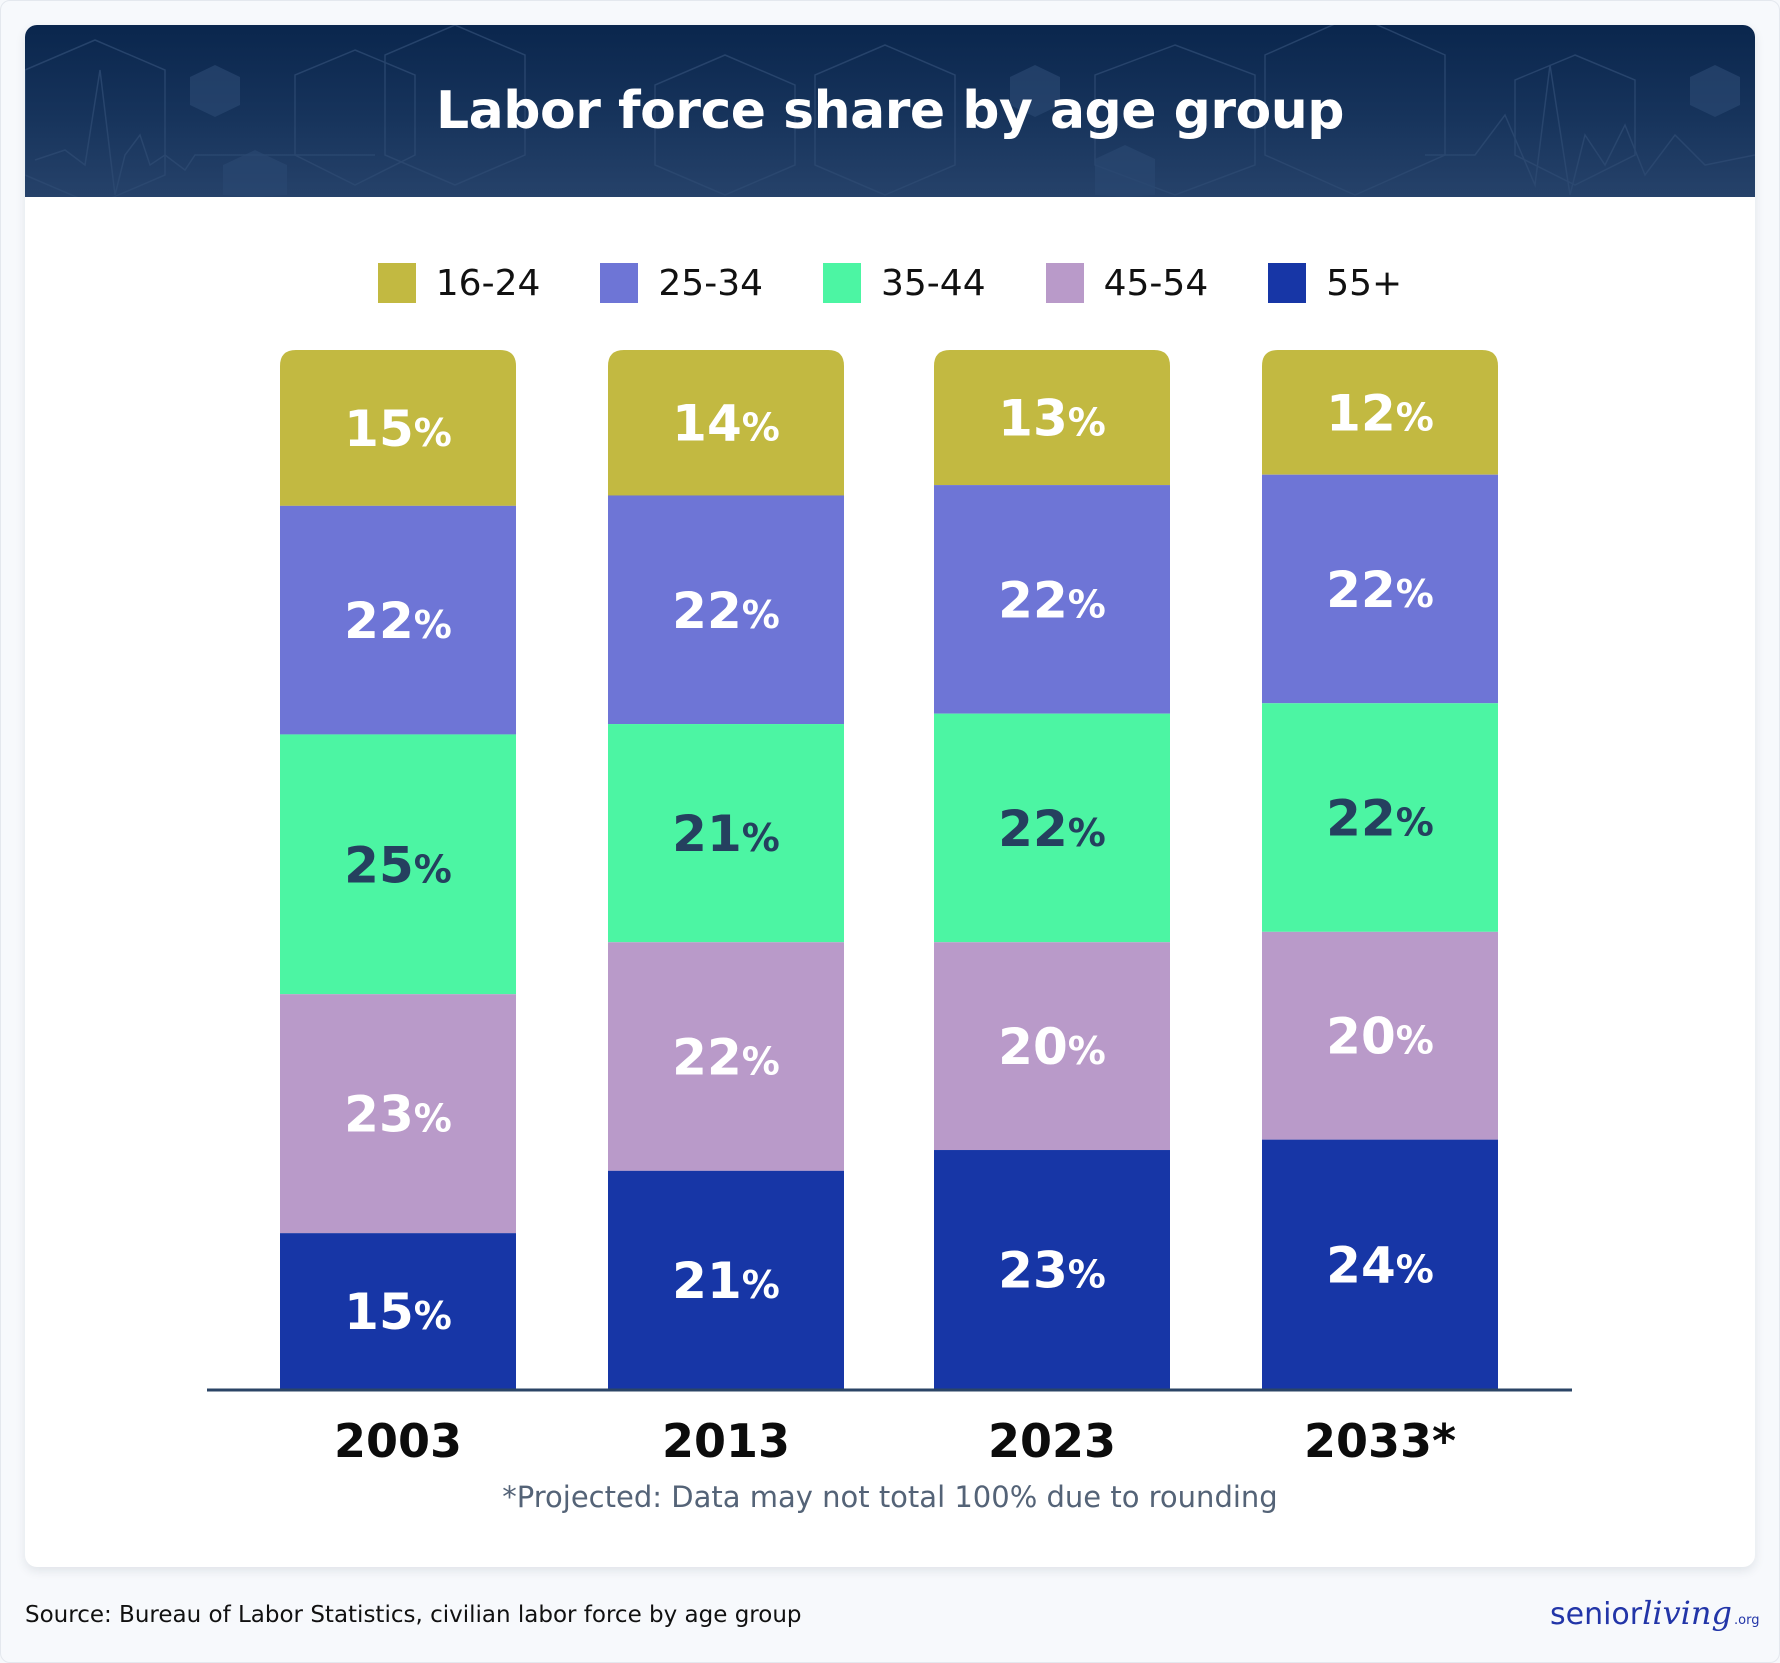 This screenshot has width=1780, height=1663. I want to click on segment-value-label: 12%, so click(1380, 413).